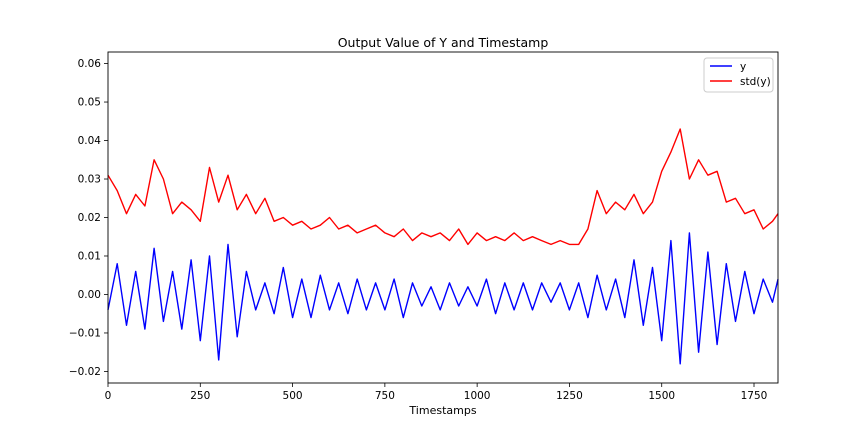  I want to click on y-tick-label: 0.01, so click(89, 256).